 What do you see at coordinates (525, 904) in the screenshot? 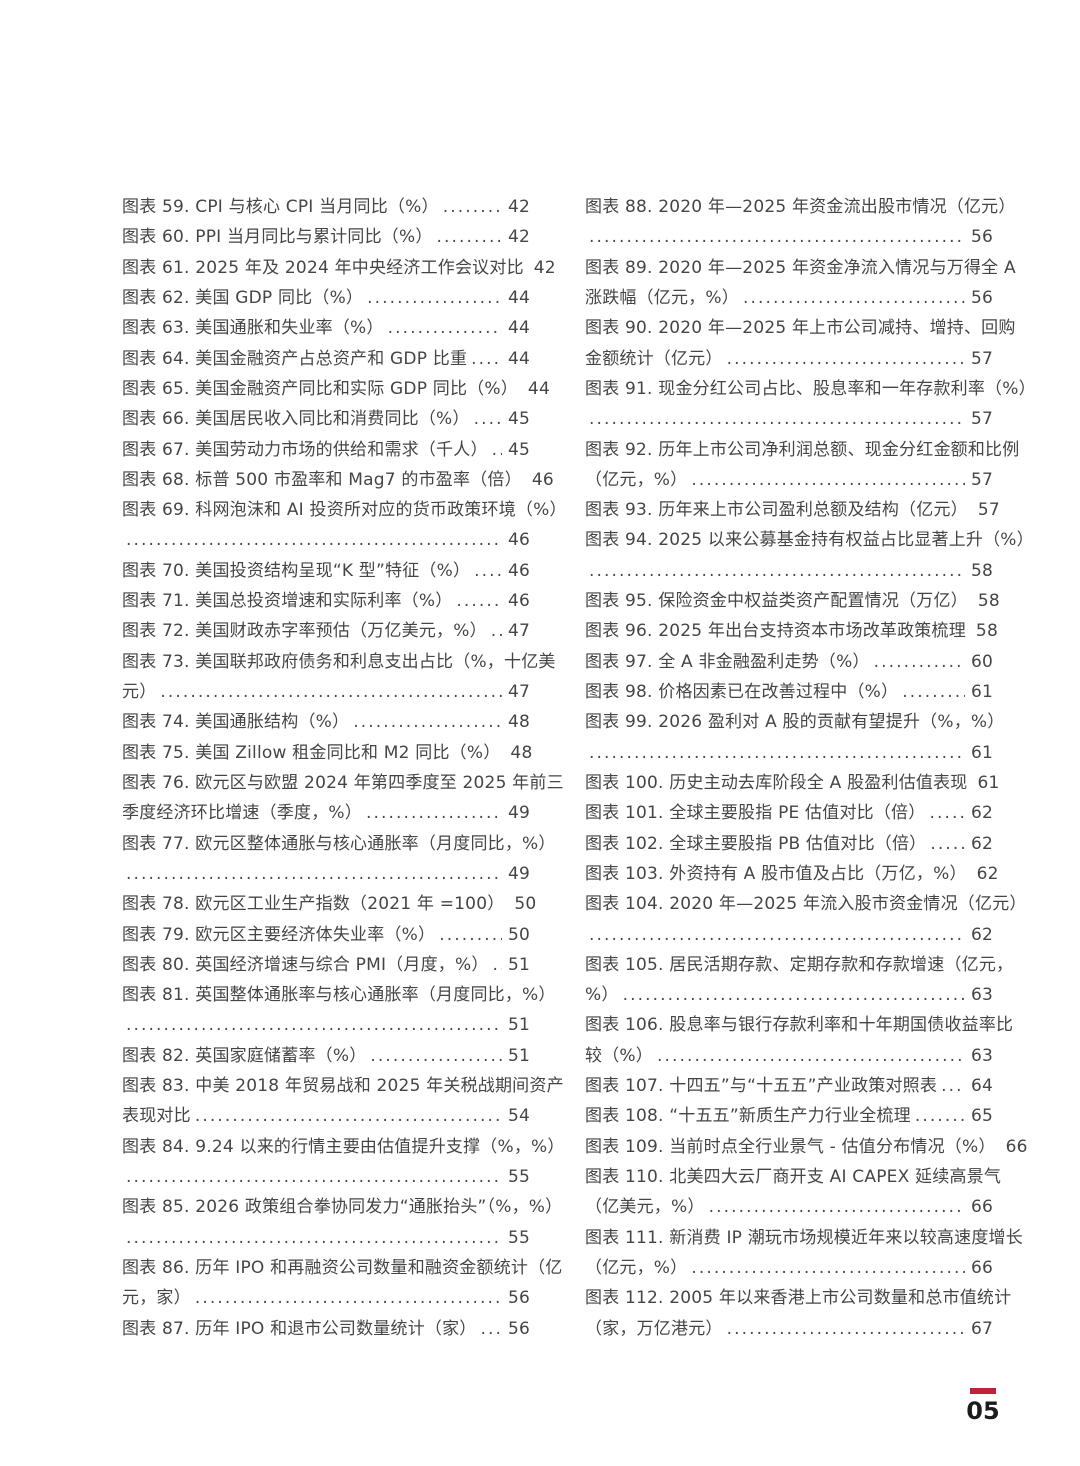
I see `toc-entry-page-number: 50` at bounding box center [525, 904].